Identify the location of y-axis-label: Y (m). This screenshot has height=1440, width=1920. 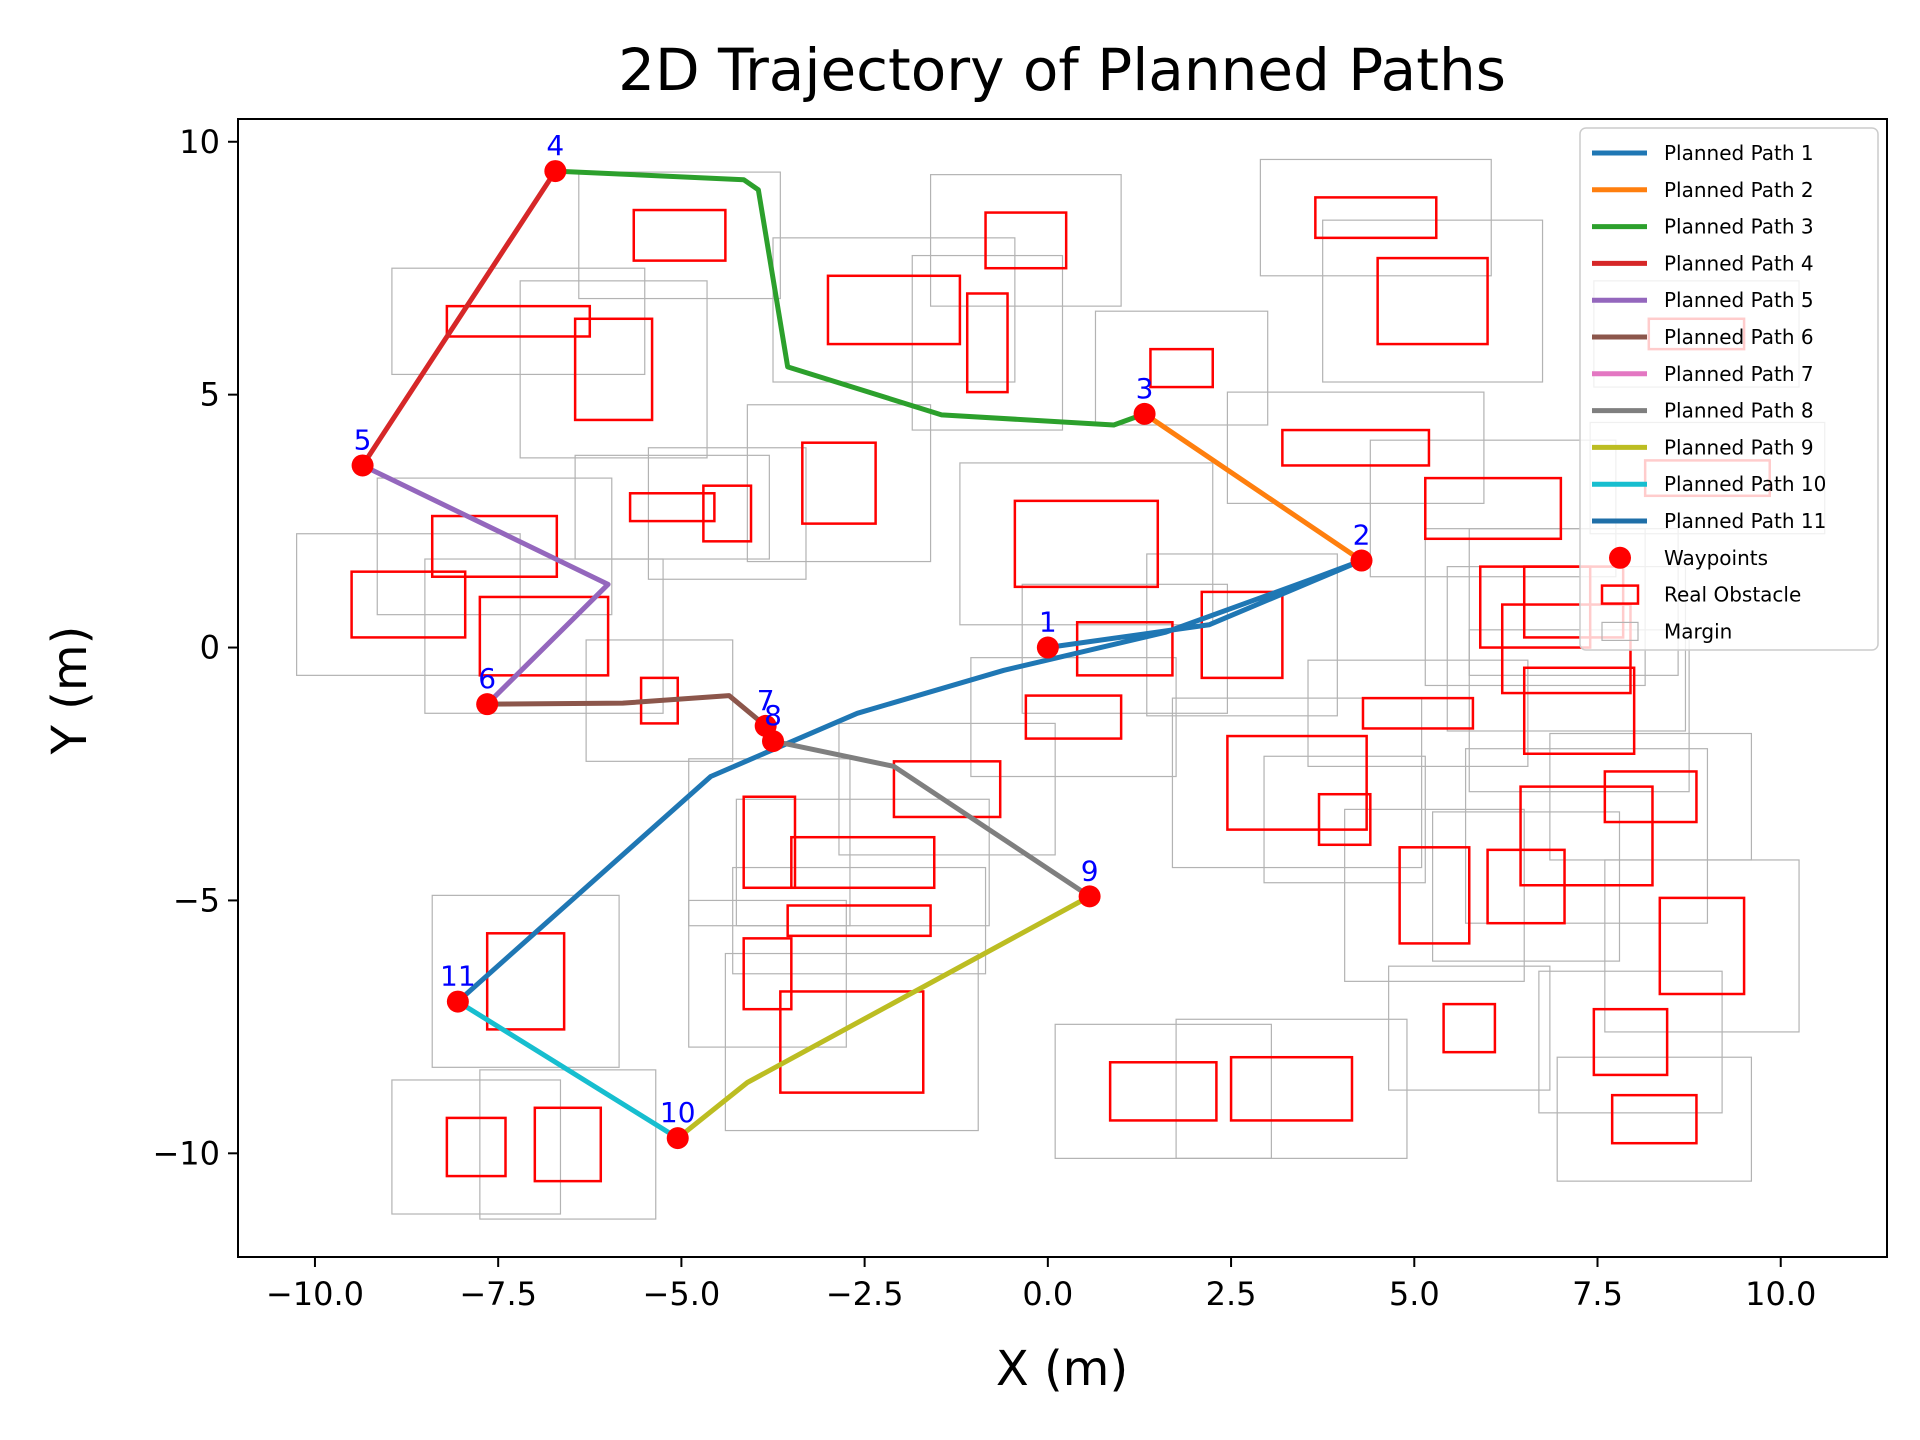
(70, 691).